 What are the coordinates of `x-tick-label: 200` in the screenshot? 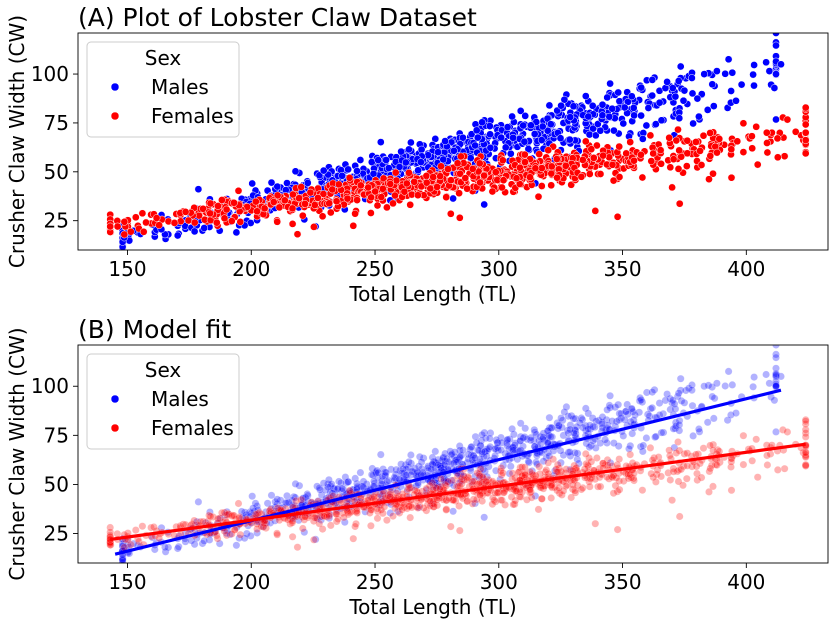 It's located at (251, 582).